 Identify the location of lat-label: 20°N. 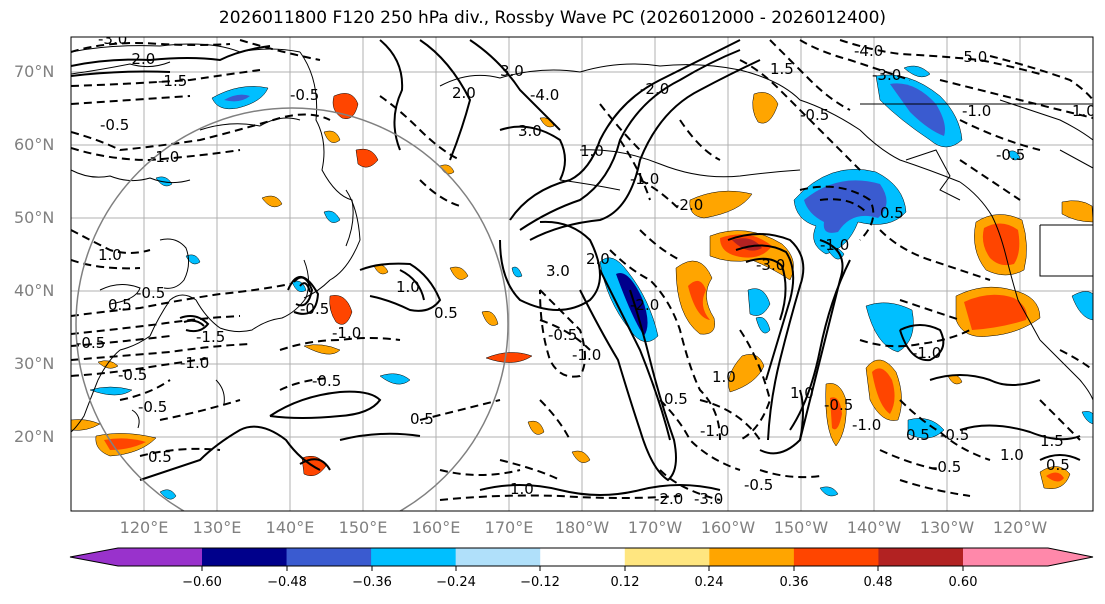
(34, 436).